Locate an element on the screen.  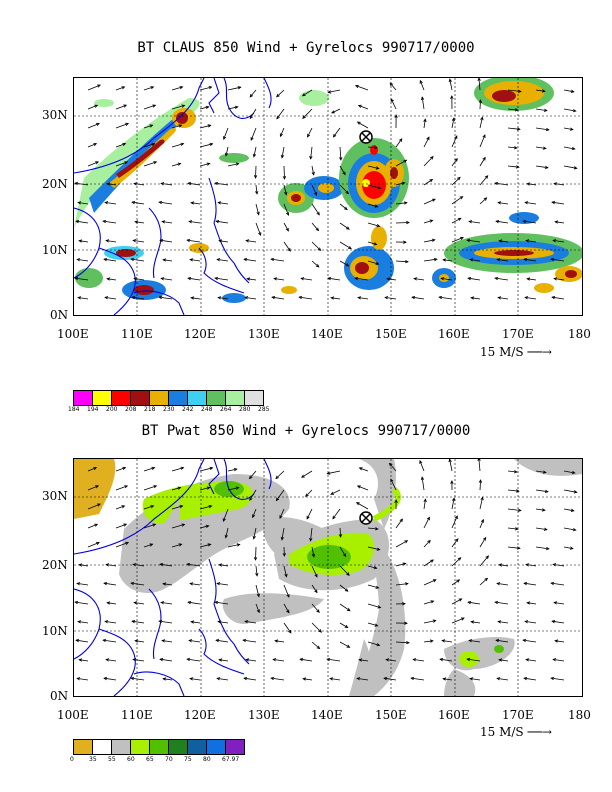
panel1-lon-120e: 120E is located at coordinates (200, 334).